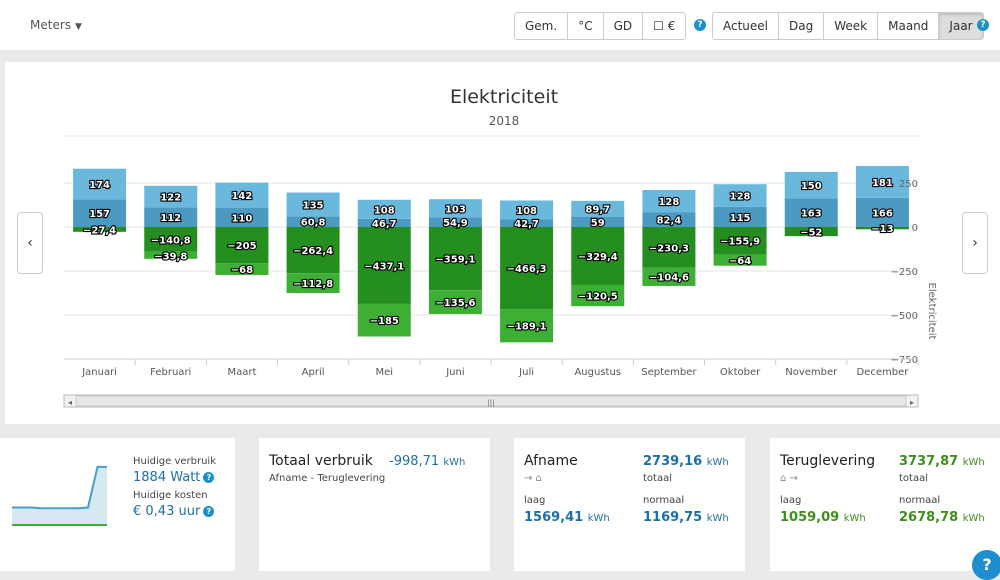  Describe the element at coordinates (912, 402) in the screenshot. I see `scroll-right-arrow: ▸` at that location.